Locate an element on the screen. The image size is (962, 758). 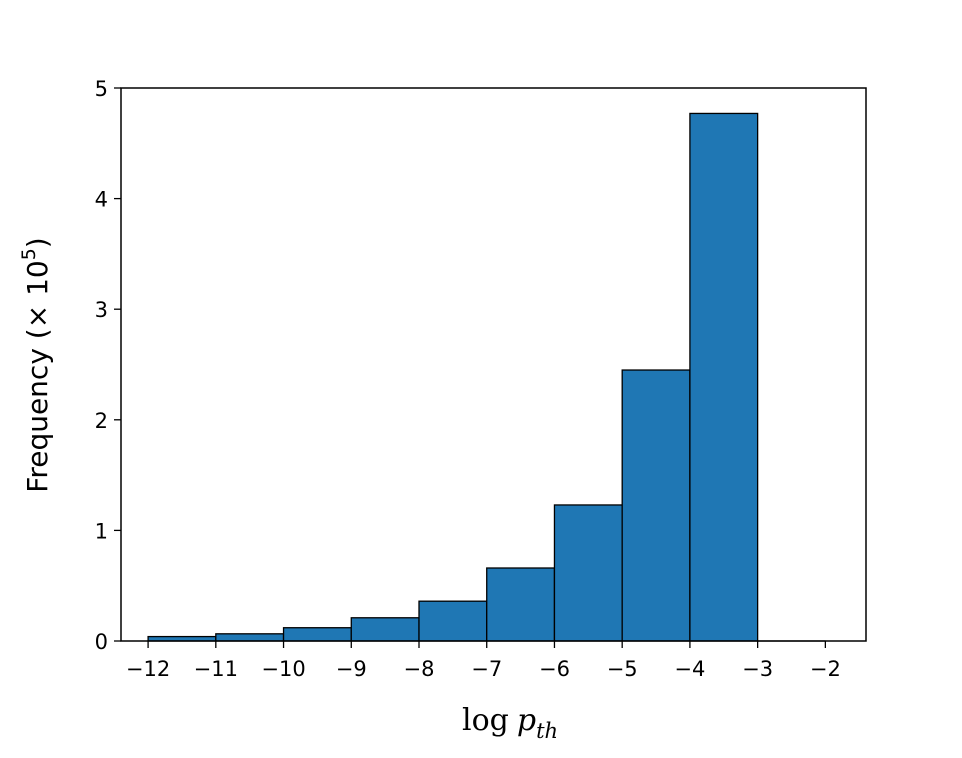
y-axis-label-suffix: ) is located at coordinates (37, 242).